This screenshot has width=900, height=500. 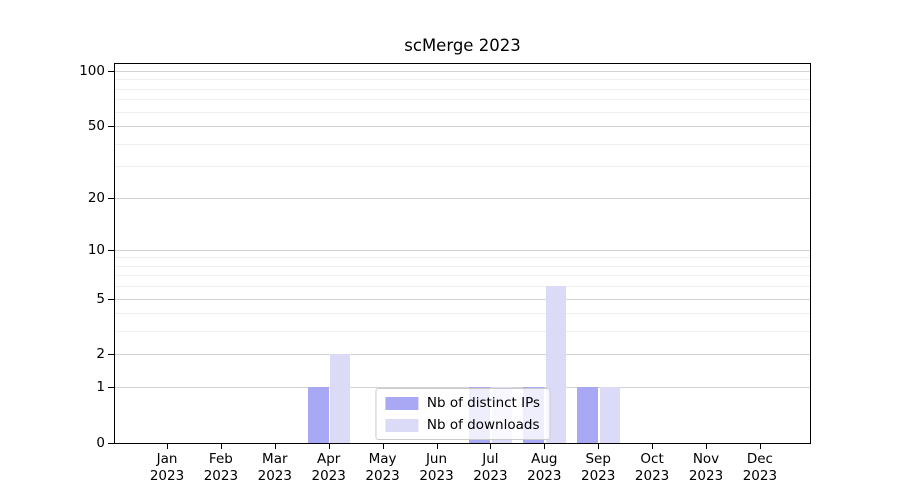 I want to click on x-tick-label: May 2023, so click(x=382, y=467).